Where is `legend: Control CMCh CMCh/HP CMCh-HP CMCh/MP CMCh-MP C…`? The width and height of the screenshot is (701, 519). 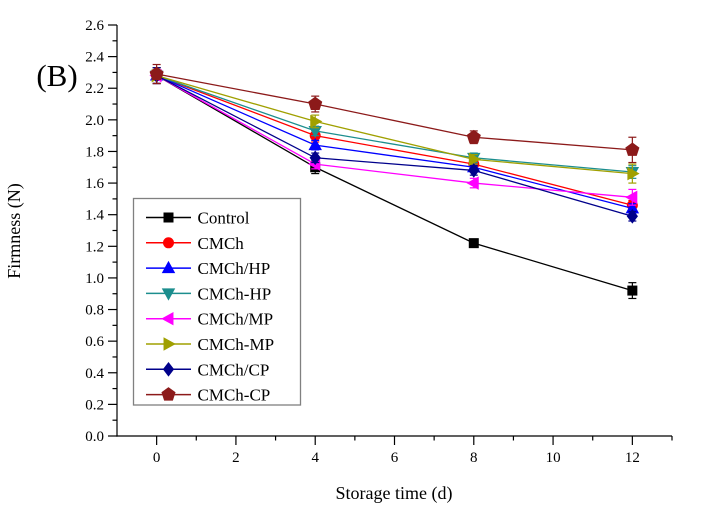
legend: Control CMCh CMCh/HP CMCh-HP CMCh/MP CMCh-MP C… is located at coordinates (217, 301).